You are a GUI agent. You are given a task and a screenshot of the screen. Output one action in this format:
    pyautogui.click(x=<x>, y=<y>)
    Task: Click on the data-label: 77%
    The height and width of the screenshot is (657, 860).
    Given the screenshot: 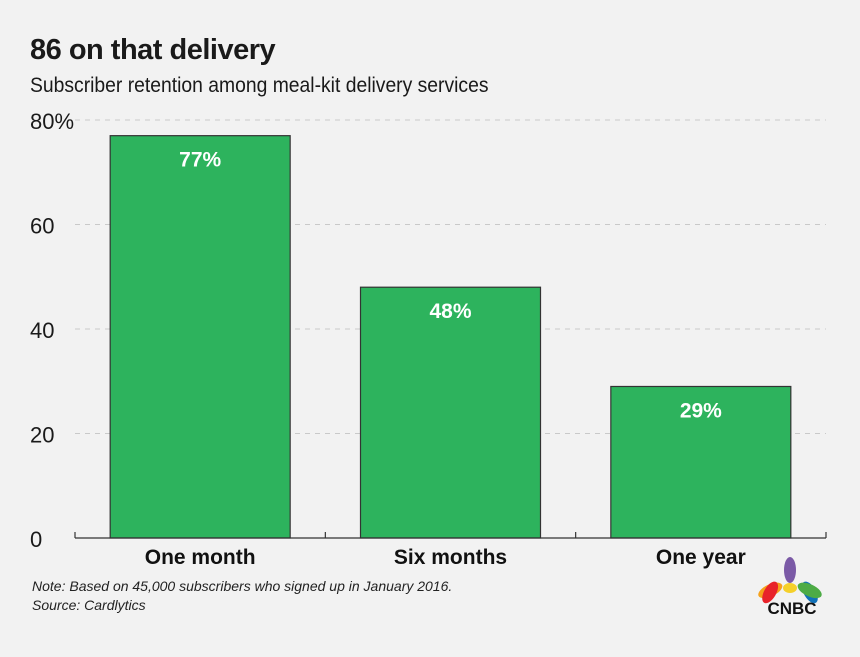 What is the action you would take?
    pyautogui.click(x=200, y=160)
    